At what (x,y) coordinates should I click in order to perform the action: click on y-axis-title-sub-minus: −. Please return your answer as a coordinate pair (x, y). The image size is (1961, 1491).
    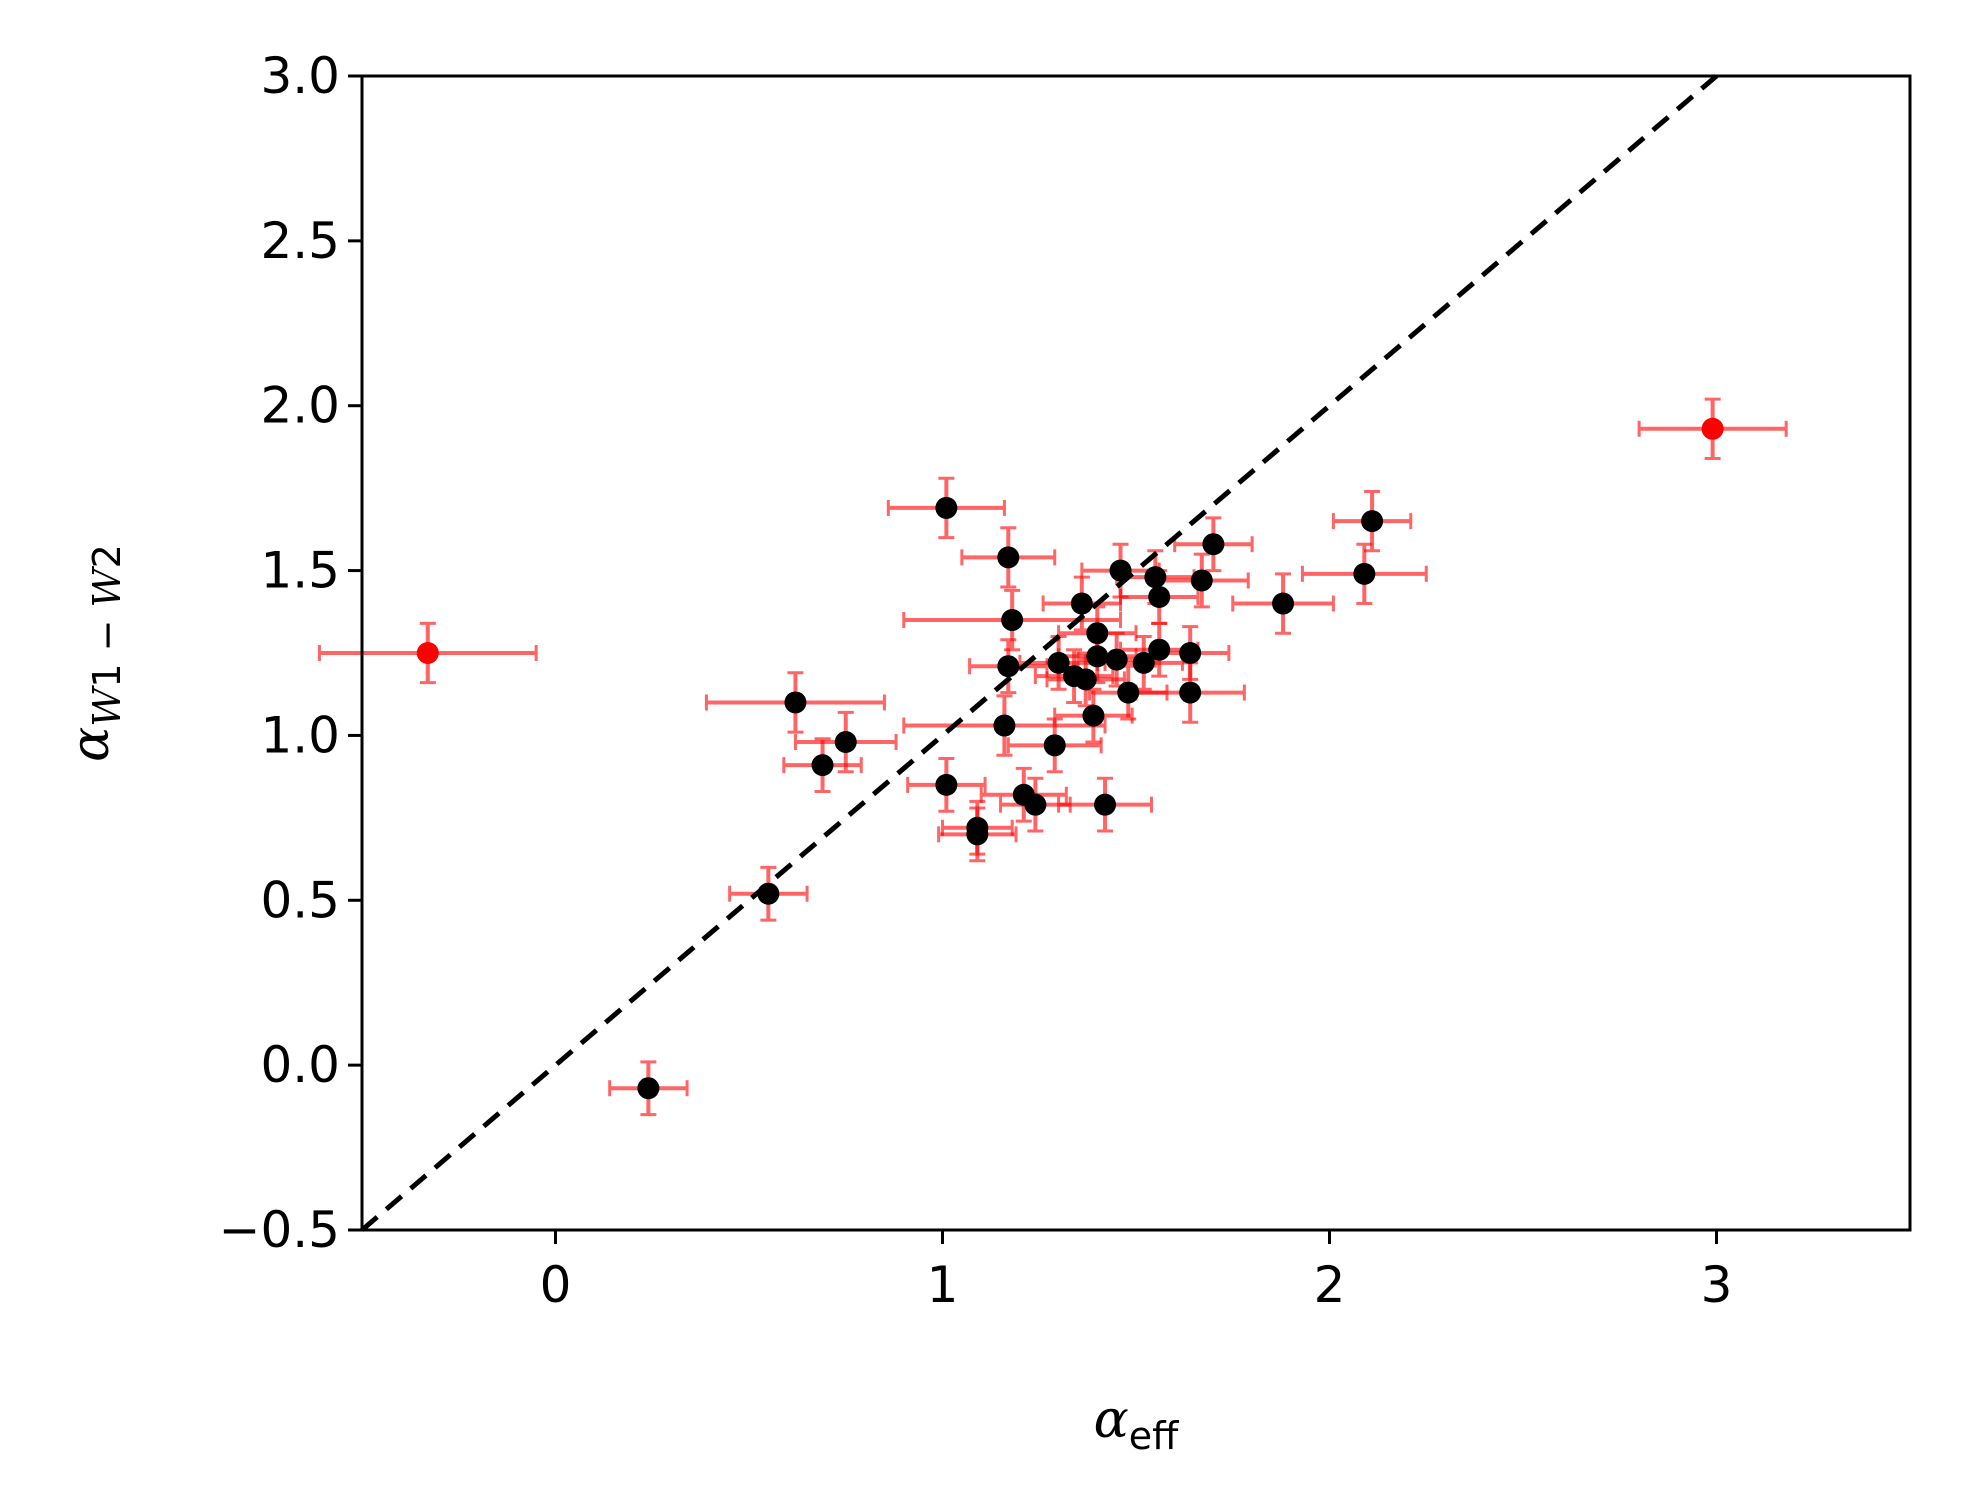
    Looking at the image, I should click on (107, 635).